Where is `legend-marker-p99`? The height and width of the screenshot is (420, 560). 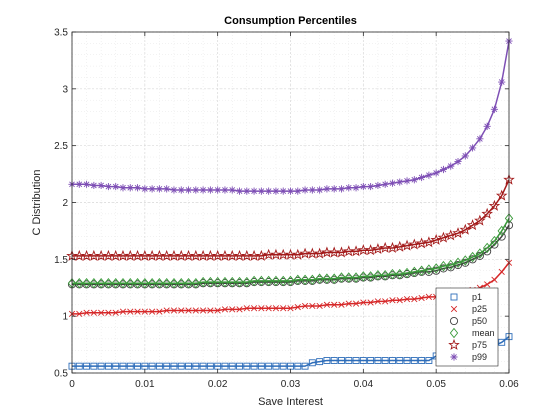 legend-marker-p99 is located at coordinates (454, 357).